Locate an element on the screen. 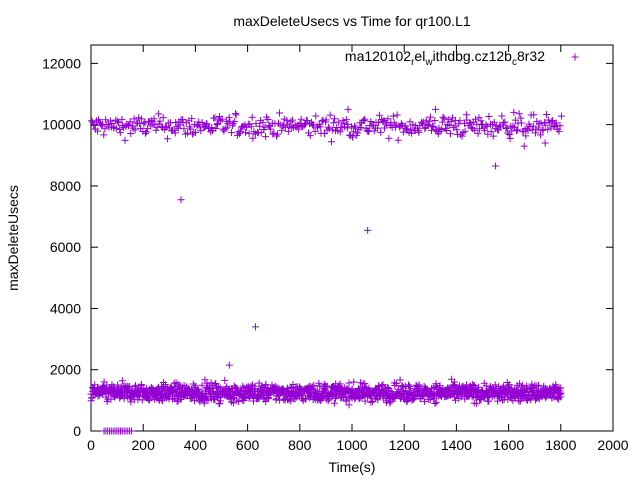 The image size is (640, 480). legend-marker is located at coordinates (575, 57).